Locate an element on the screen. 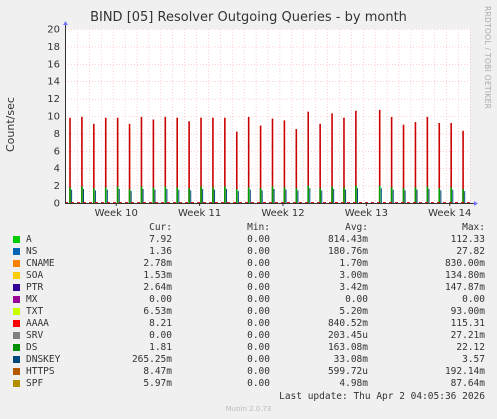 The width and height of the screenshot is (497, 419). legend-row: SOA 1.53m 0.00 3.00m 134.80m is located at coordinates (248, 276).